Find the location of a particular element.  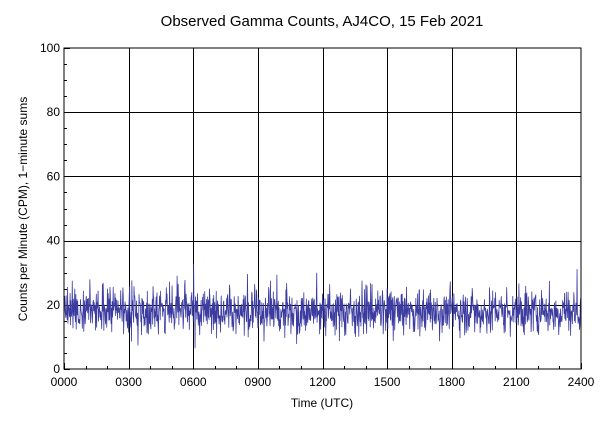

y-tick-label: 20 is located at coordinates (54, 305).